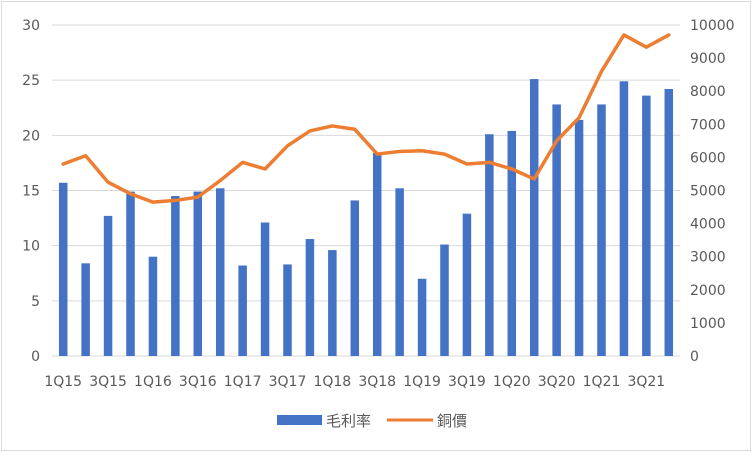  Describe the element at coordinates (708, 92) in the screenshot. I see `right-axis-tick-label: 8000` at that location.